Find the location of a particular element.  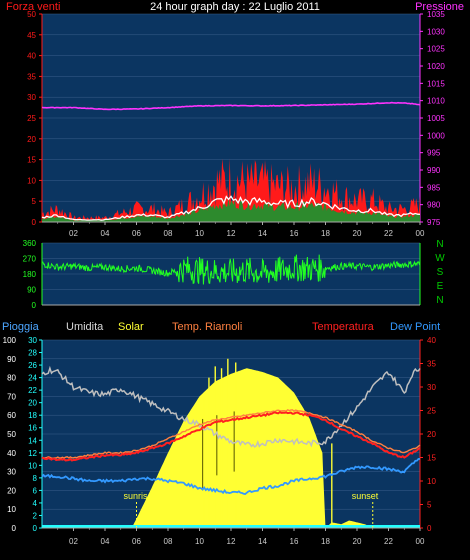

page-title: 24 hour graph day : 22 Luglio 2011 is located at coordinates (235, 7).